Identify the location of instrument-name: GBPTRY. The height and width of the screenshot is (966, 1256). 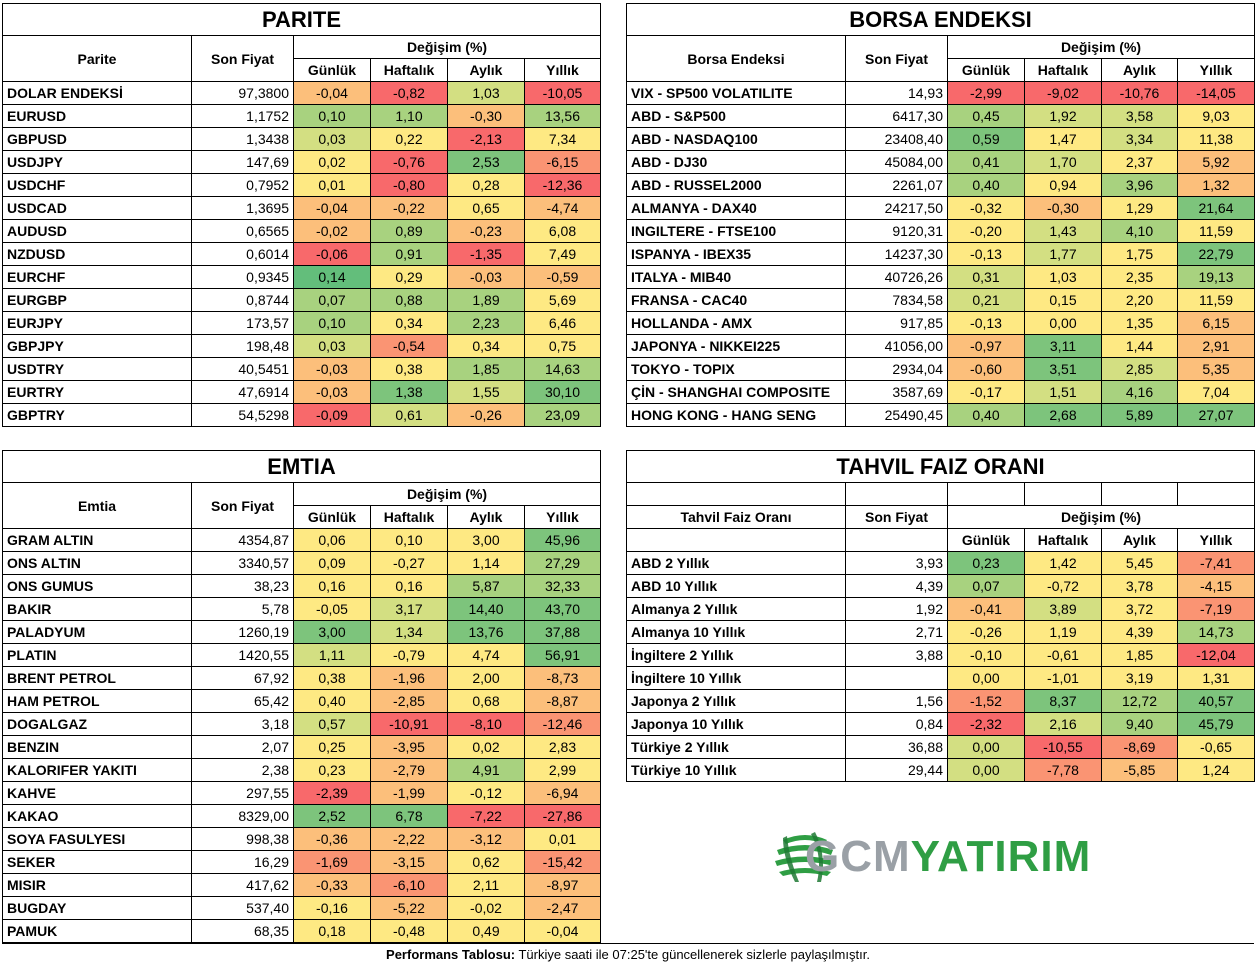
(97, 415).